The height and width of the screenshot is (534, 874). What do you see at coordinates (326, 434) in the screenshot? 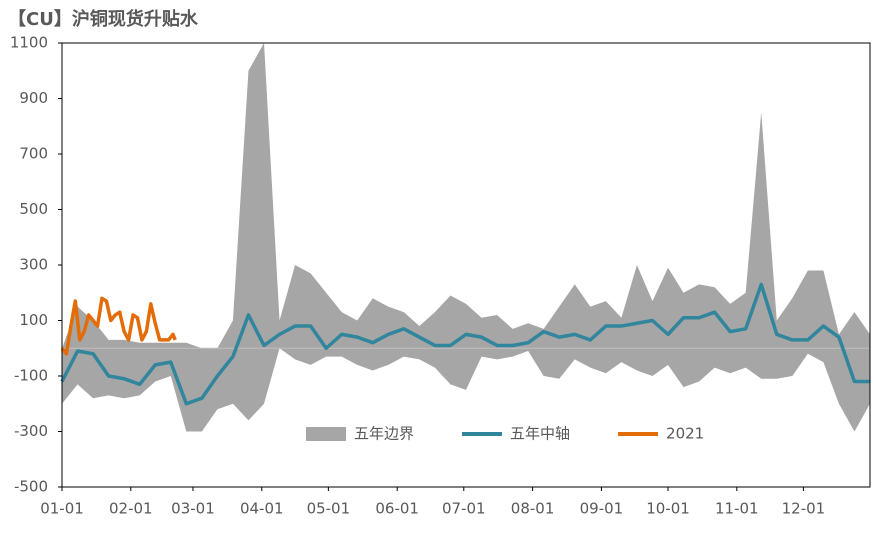
I see `legend-swatch` at bounding box center [326, 434].